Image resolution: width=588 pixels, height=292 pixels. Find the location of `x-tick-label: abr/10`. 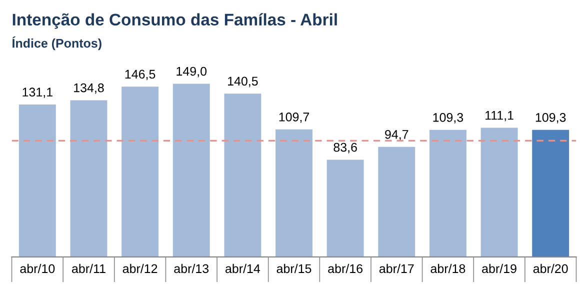

x-tick-label: abr/10 is located at coordinates (37, 269).